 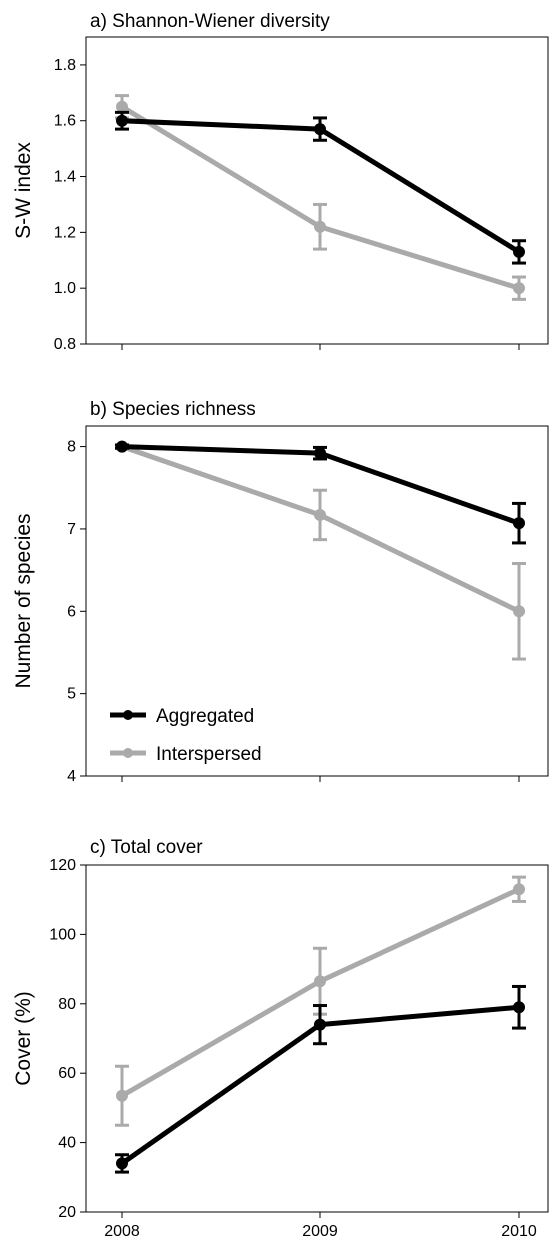 I want to click on y-tick-label: 20, so click(x=67, y=1212).